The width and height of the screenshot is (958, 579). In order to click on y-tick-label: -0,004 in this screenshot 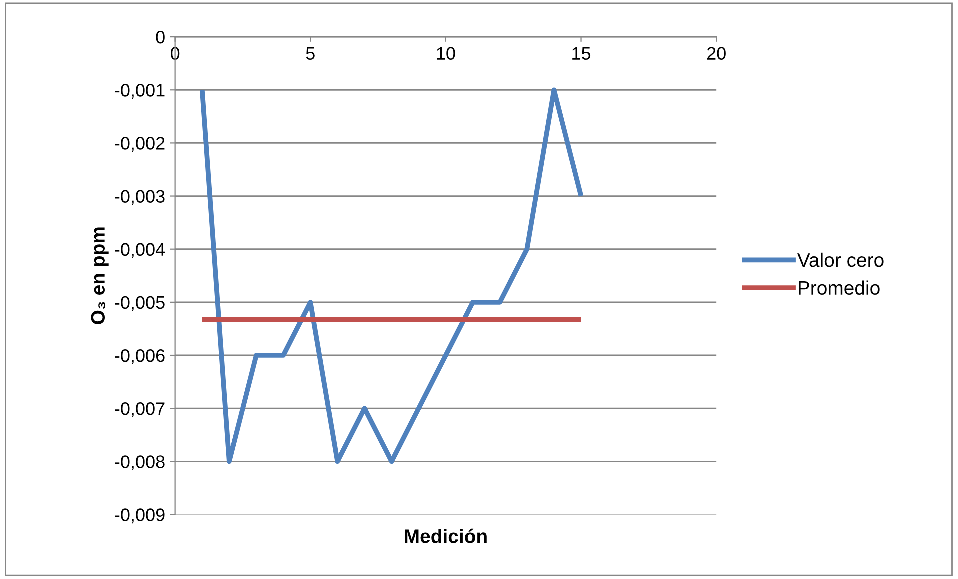, I will do `click(140, 250)`.